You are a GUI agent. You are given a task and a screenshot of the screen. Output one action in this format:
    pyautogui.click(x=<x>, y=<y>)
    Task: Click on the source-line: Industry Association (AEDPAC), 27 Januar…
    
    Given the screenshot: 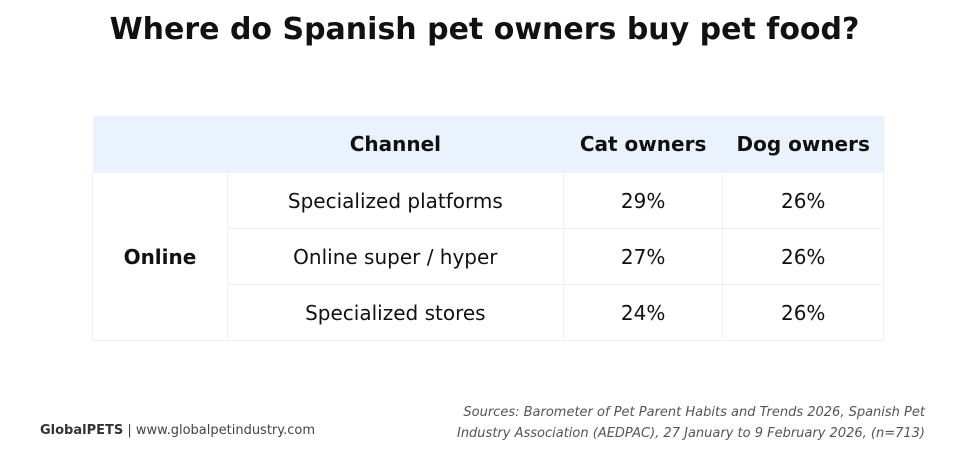 What is the action you would take?
    pyautogui.click(x=690, y=433)
    